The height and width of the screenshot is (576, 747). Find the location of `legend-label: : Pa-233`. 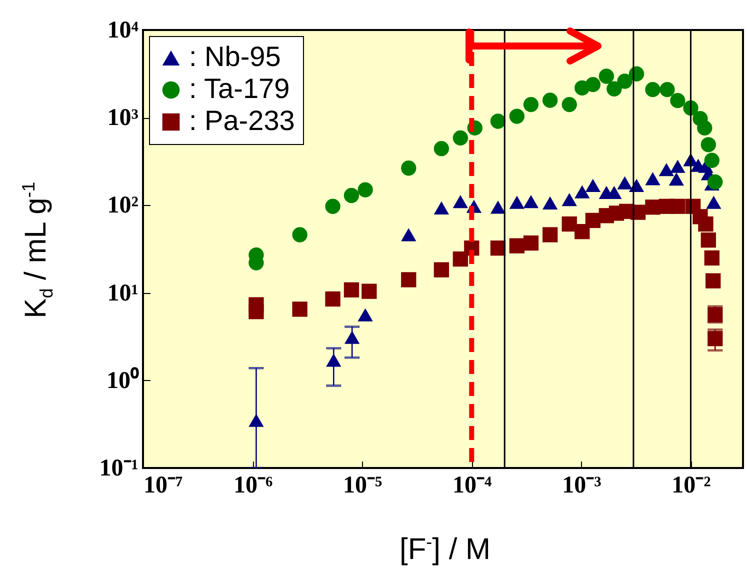

legend-label: : Pa-233 is located at coordinates (242, 120).